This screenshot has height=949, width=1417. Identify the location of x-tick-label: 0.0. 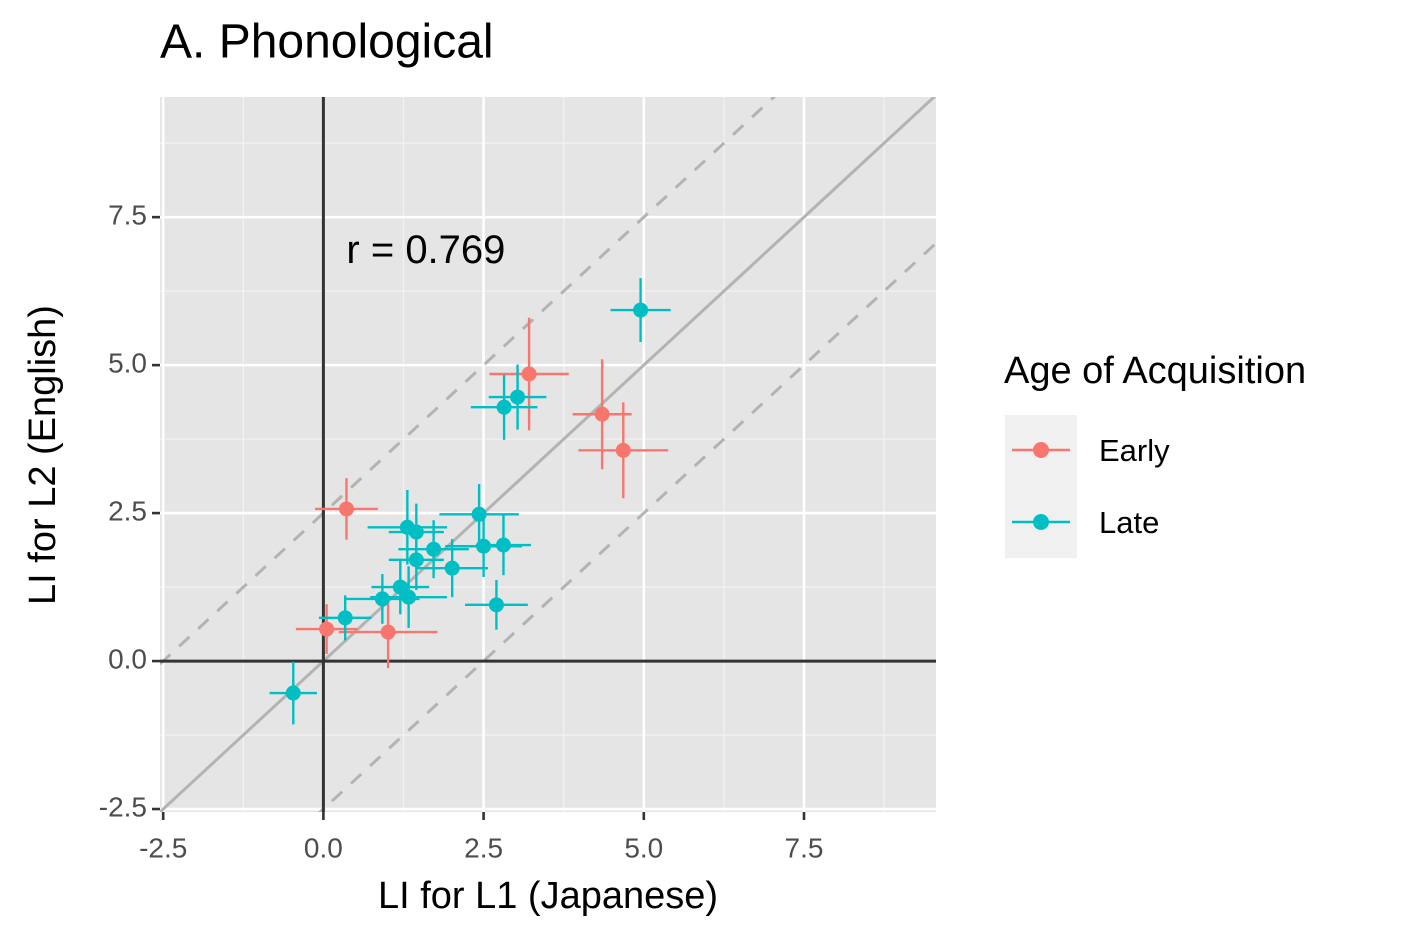
(323, 847).